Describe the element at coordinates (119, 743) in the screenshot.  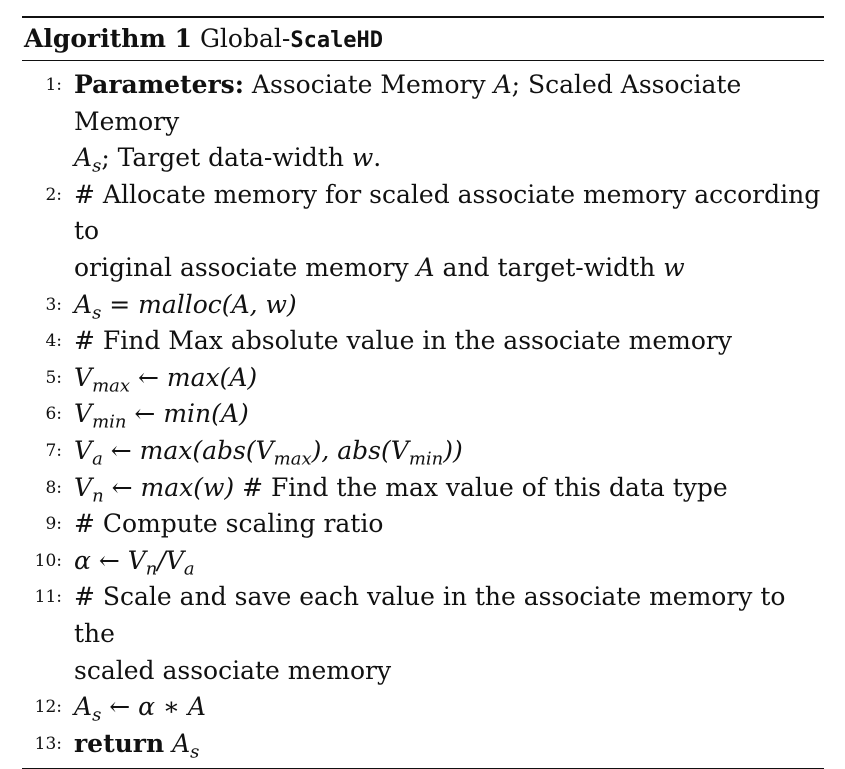
I see `keyword: return` at that location.